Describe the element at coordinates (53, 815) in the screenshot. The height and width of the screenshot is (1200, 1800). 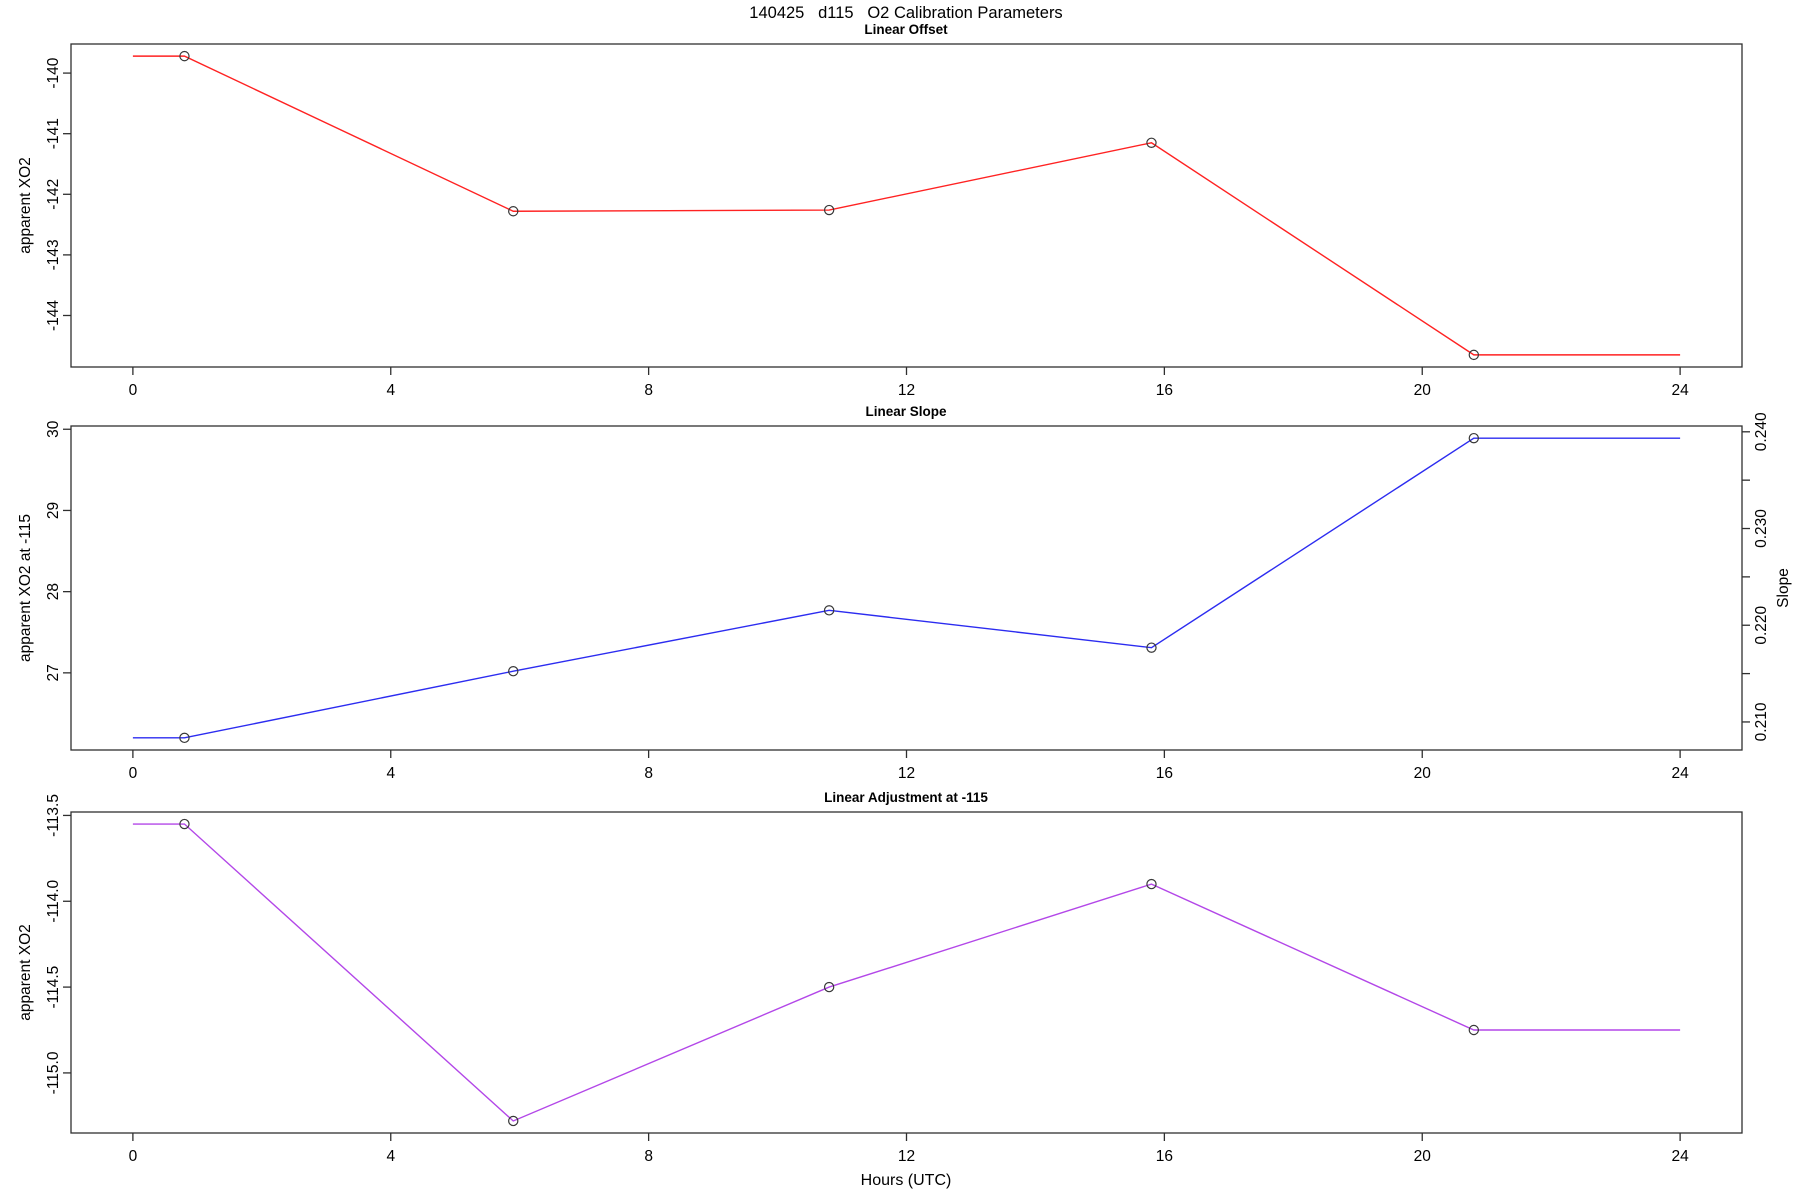
I see `y-tick-label: -113.5` at that location.